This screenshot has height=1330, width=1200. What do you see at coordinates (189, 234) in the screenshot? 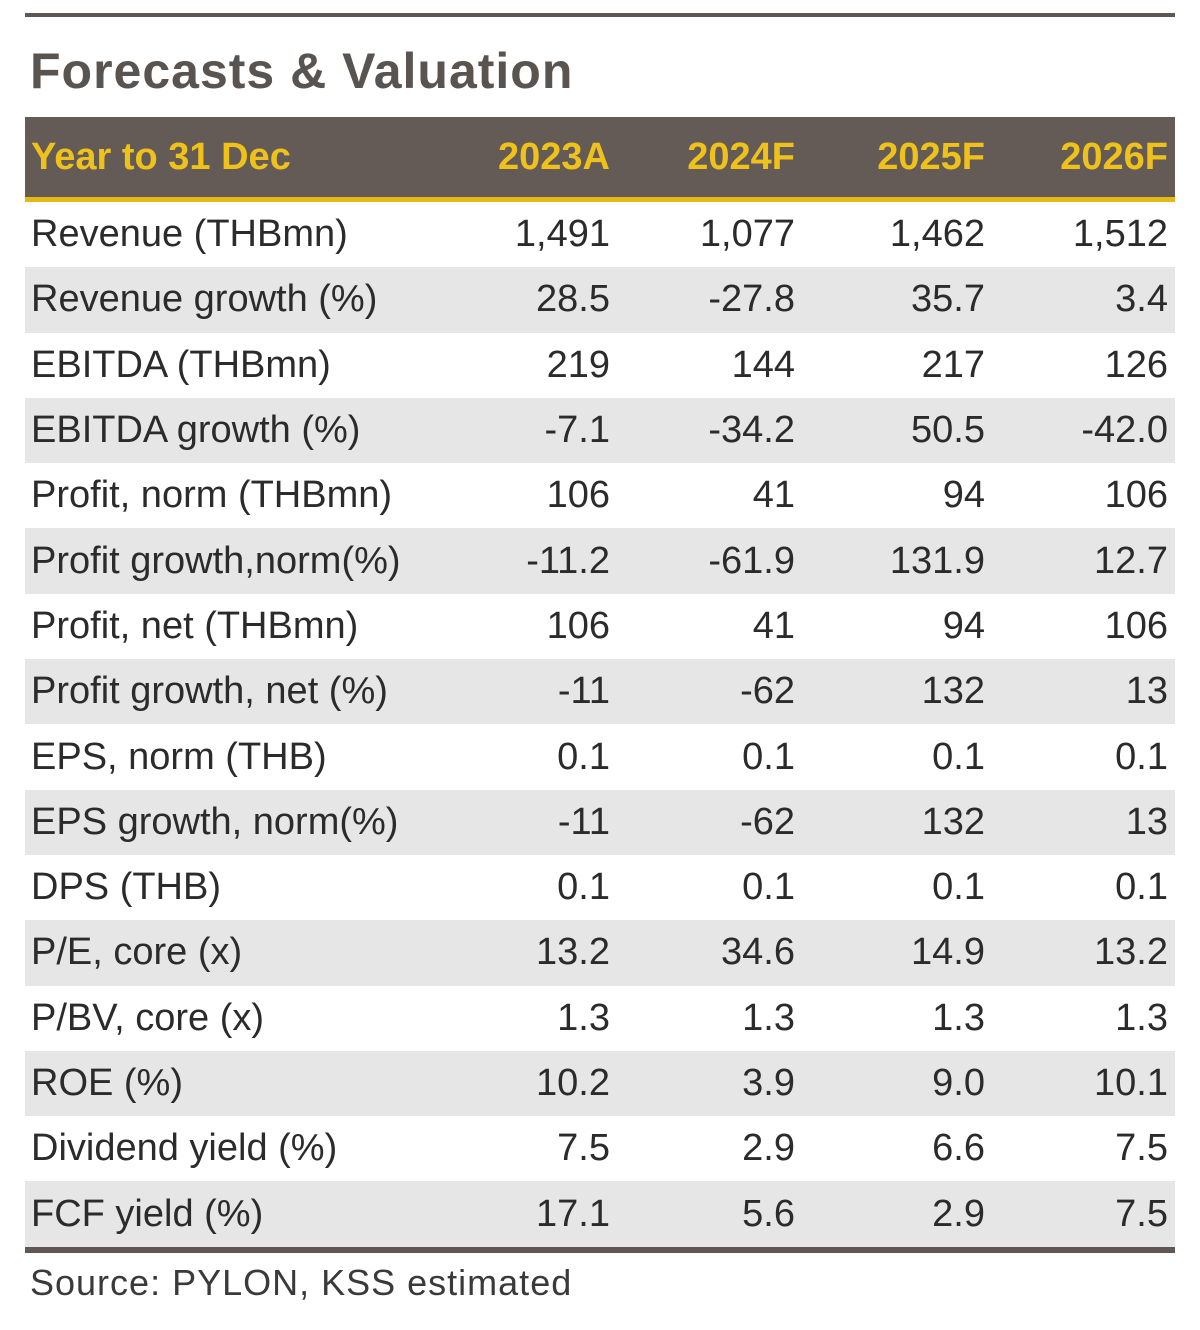
I see `row-label: Revenue (THBmn)` at bounding box center [189, 234].